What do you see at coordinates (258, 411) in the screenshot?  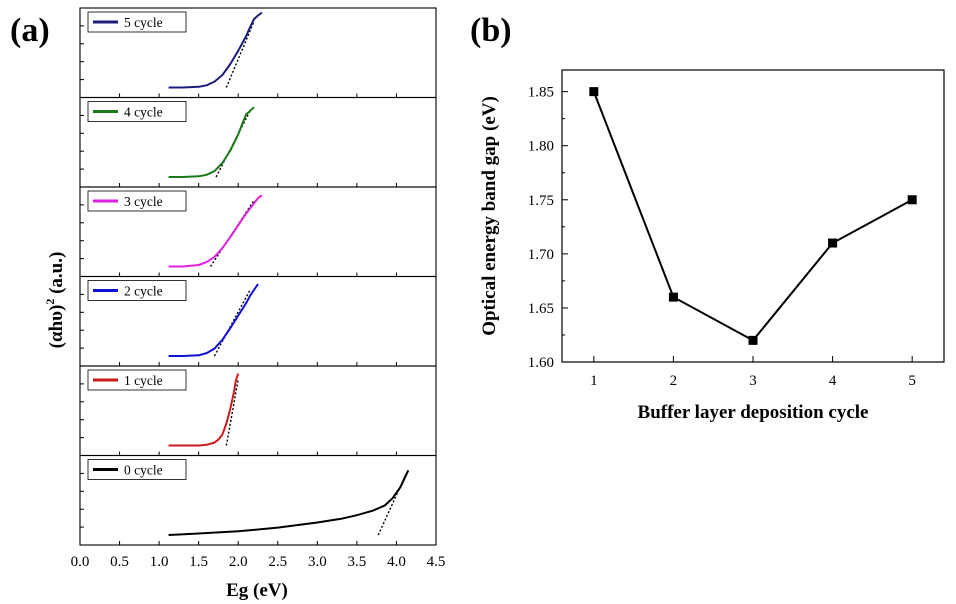 I see `panel-a-subplot: 1 cycle` at bounding box center [258, 411].